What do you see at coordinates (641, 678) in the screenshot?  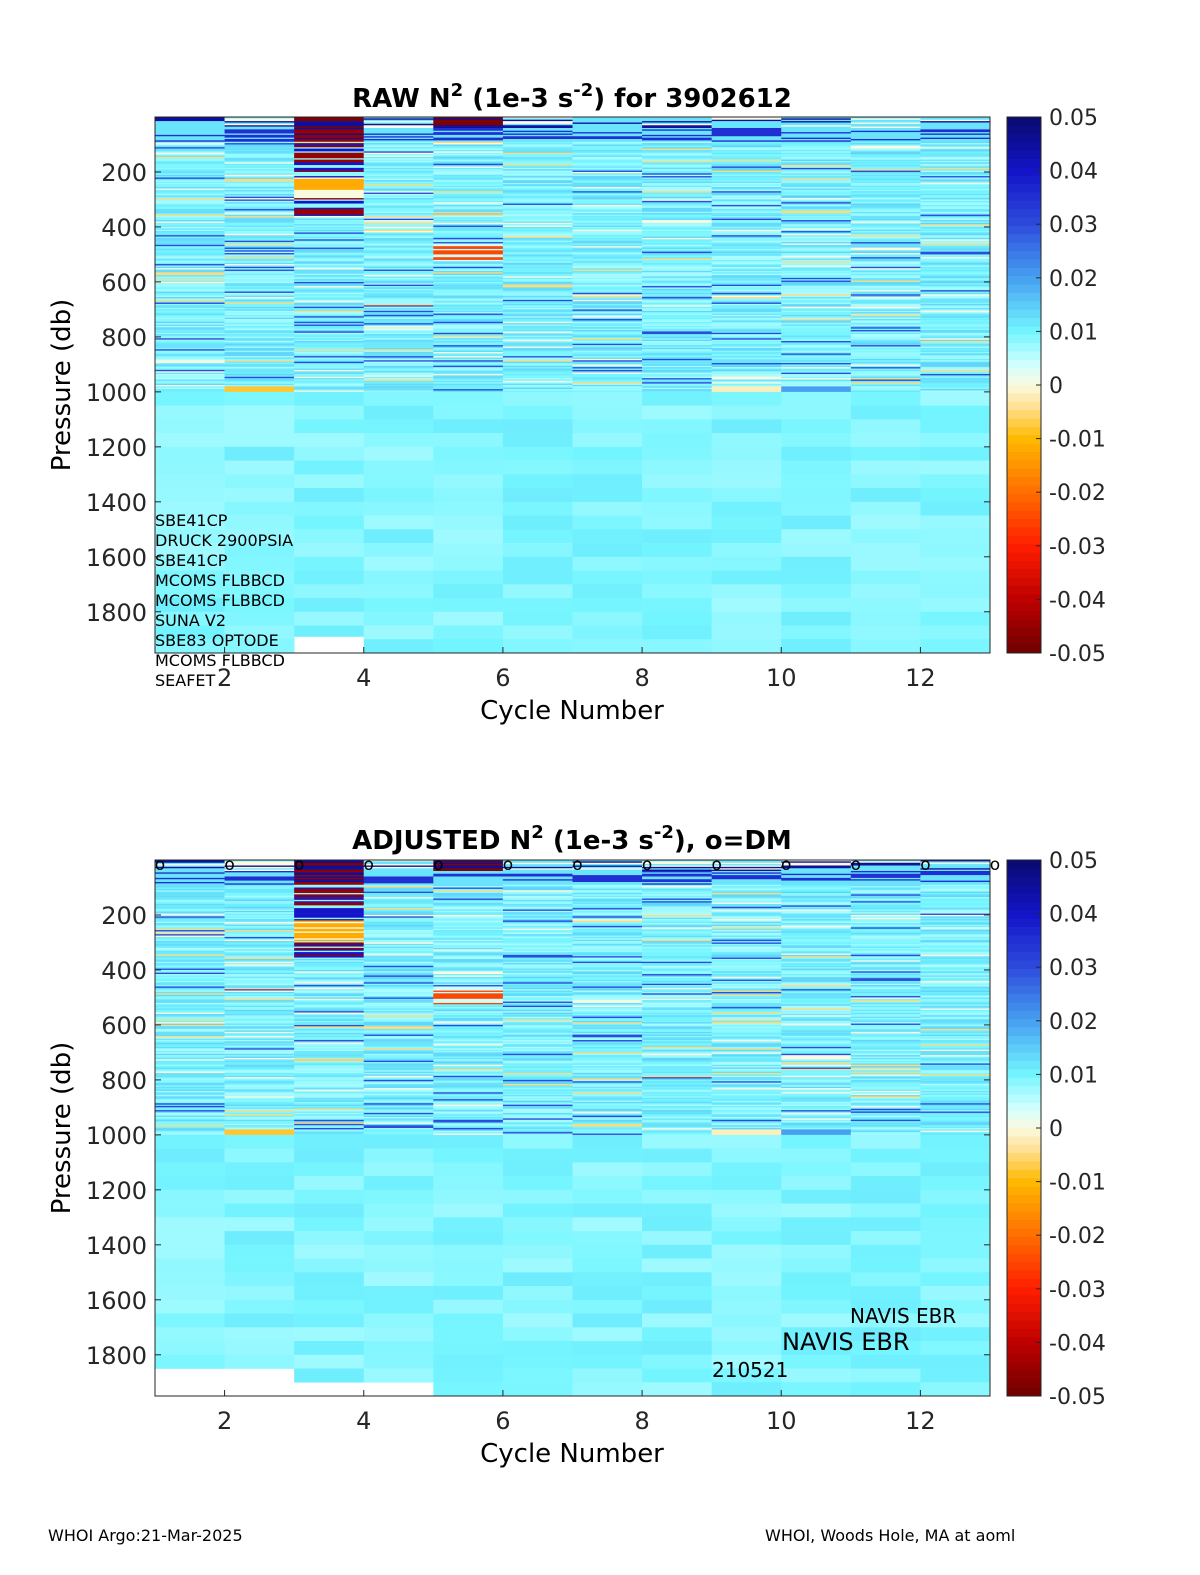 I see `x-tick-label: 8` at bounding box center [641, 678].